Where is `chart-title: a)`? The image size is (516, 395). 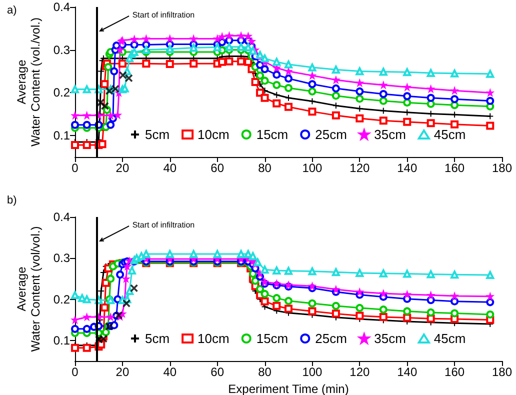
chart-title: a) is located at coordinates (12, 10).